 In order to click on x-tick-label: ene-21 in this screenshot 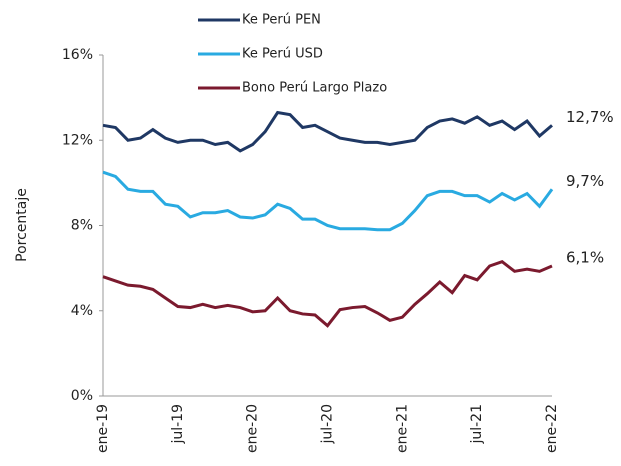, I will do `click(402, 428)`.